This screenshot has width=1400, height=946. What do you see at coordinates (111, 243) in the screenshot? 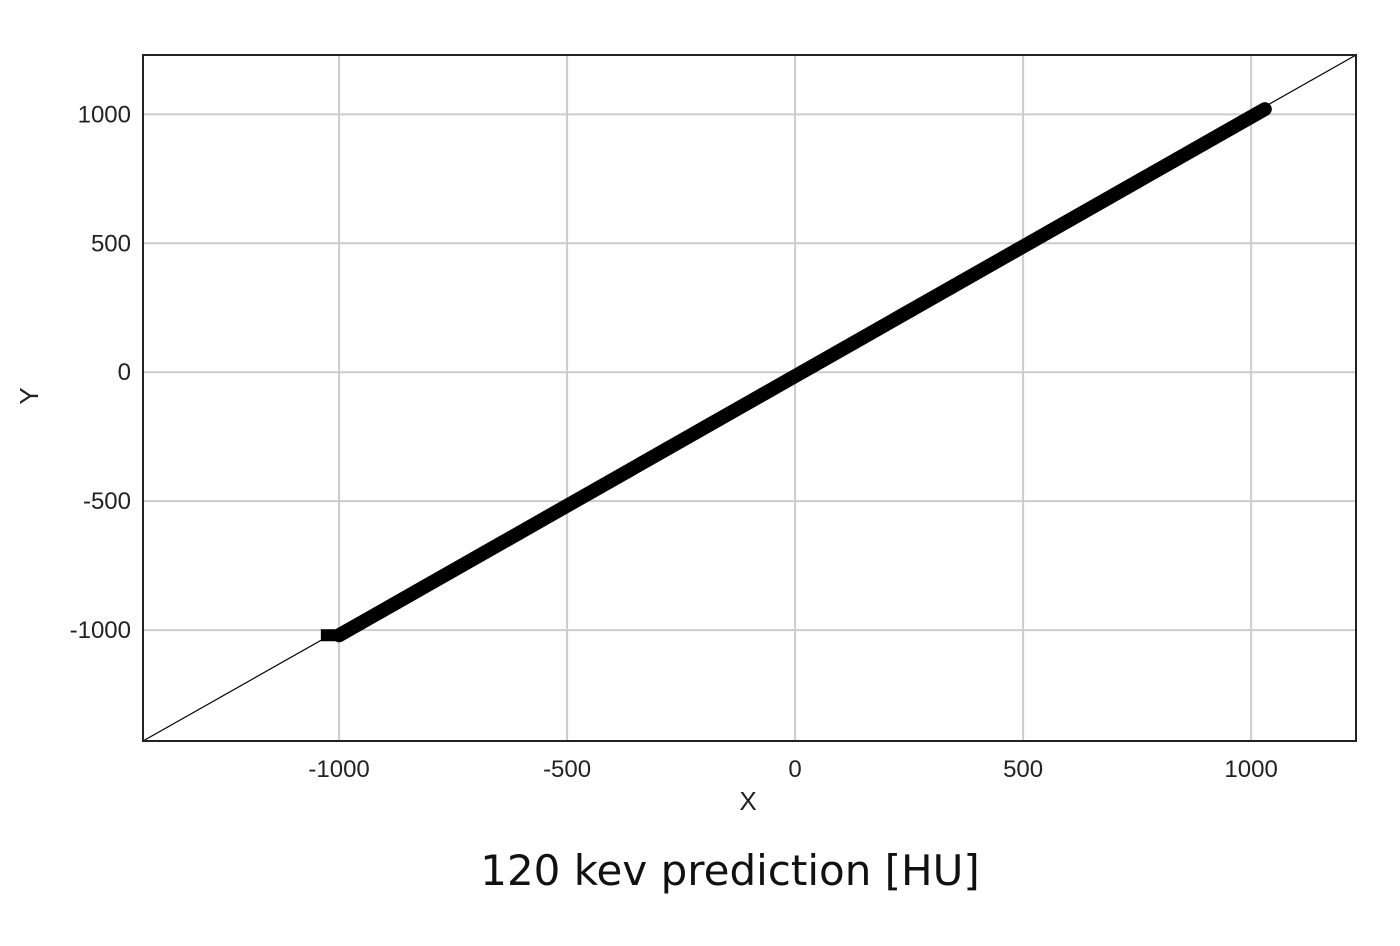
I see `y-tick-label-3: 500` at bounding box center [111, 243].